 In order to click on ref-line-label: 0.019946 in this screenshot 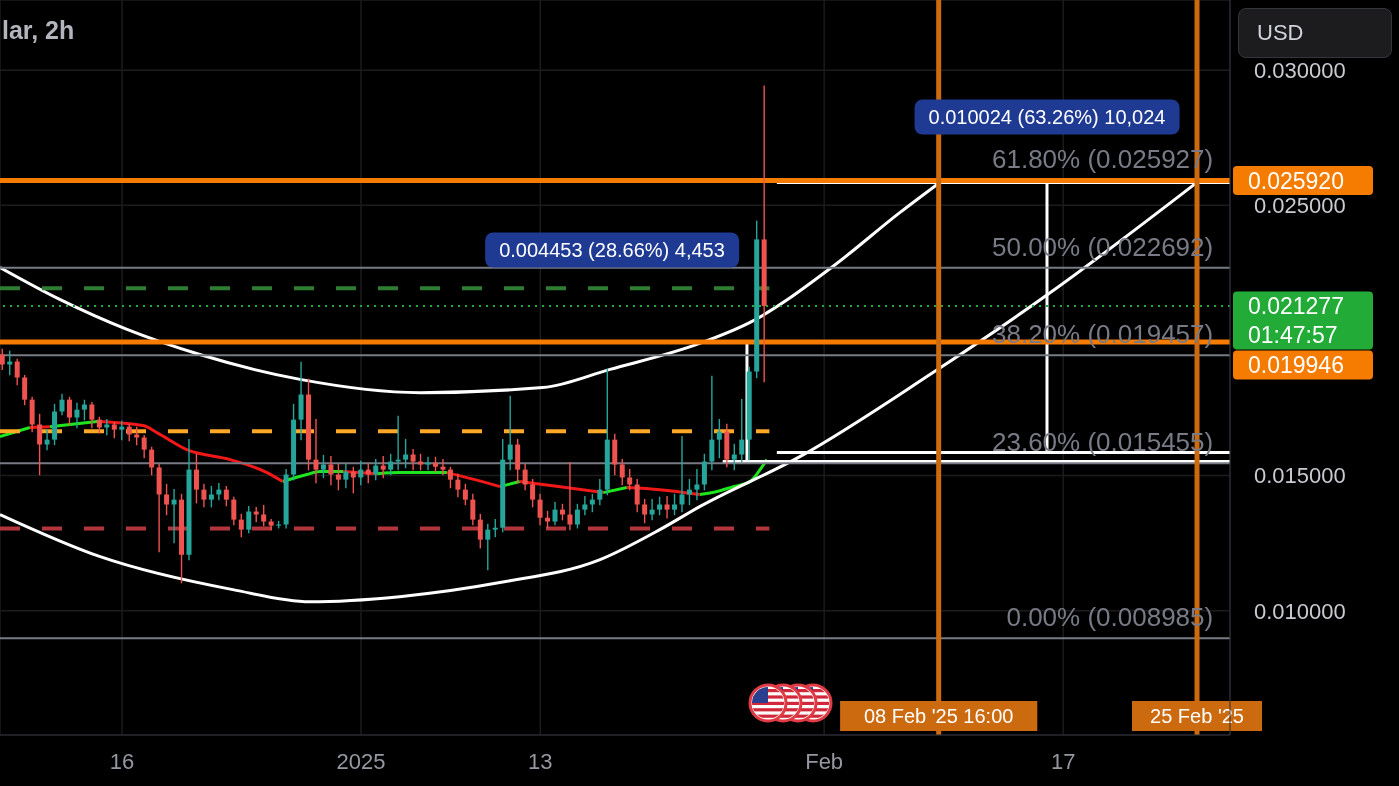, I will do `click(1296, 364)`.